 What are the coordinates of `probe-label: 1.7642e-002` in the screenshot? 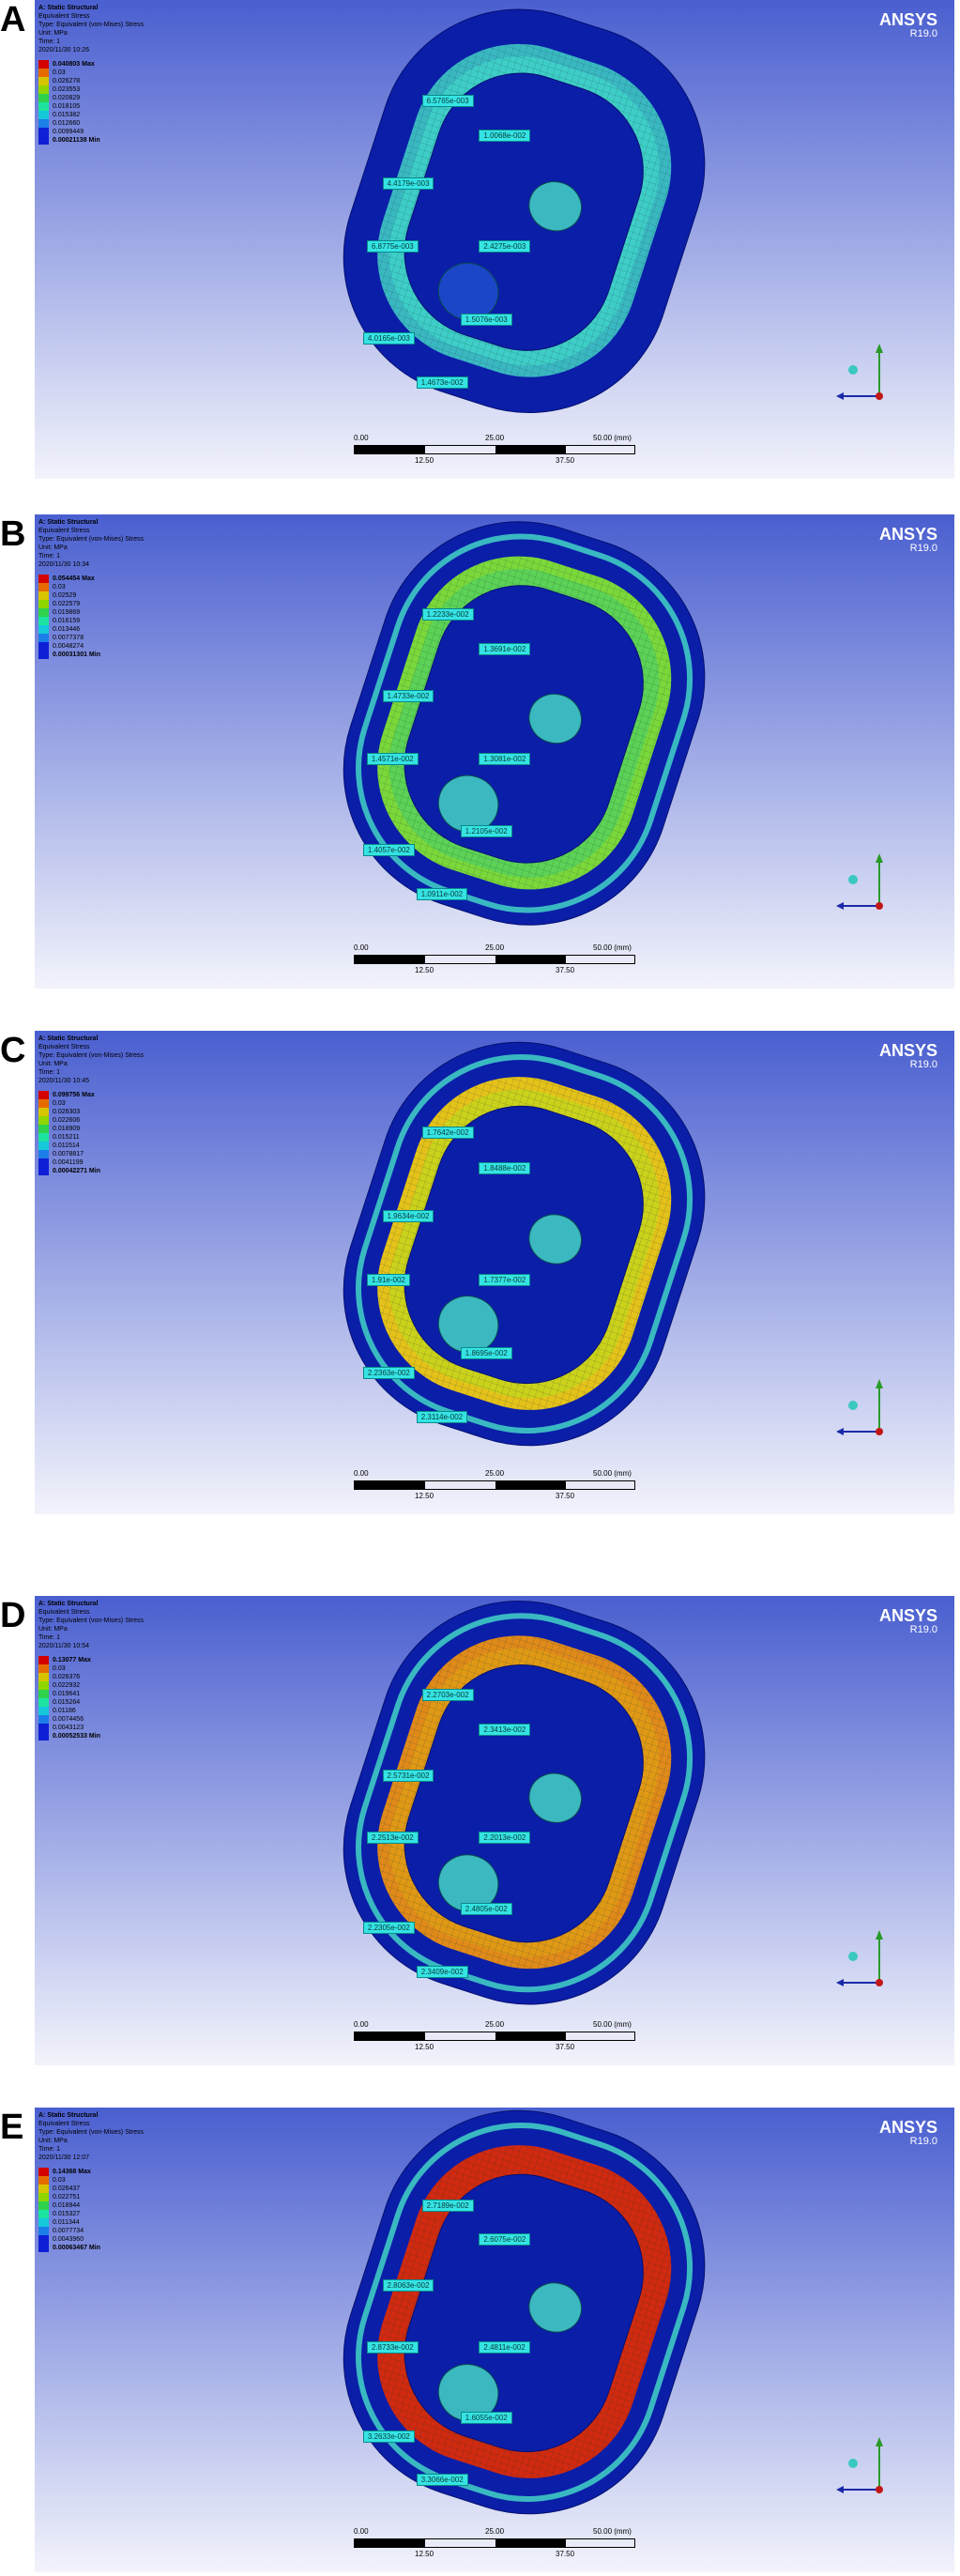 It's located at (447, 1133).